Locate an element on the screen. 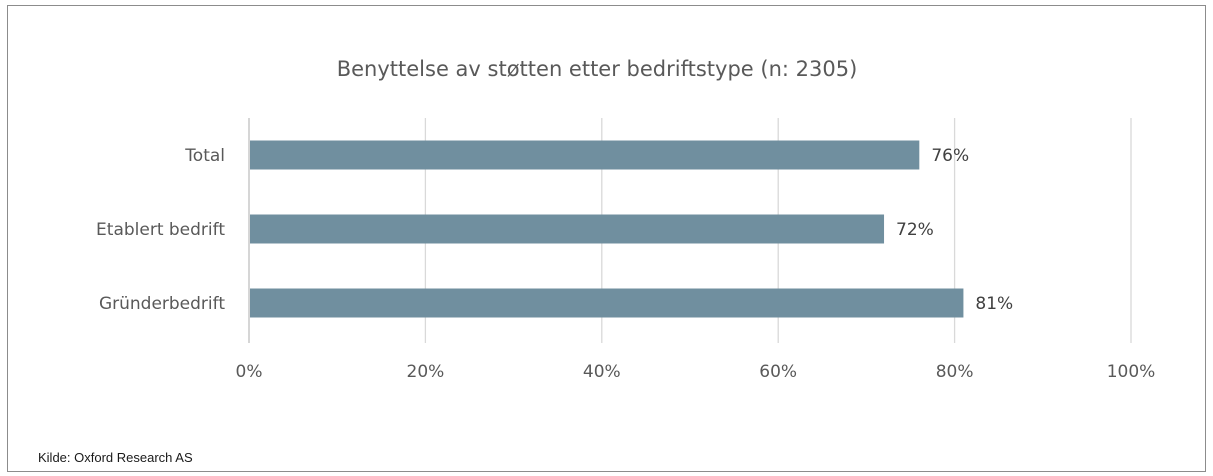 This screenshot has width=1213, height=476. data-label: 76% is located at coordinates (950, 156).